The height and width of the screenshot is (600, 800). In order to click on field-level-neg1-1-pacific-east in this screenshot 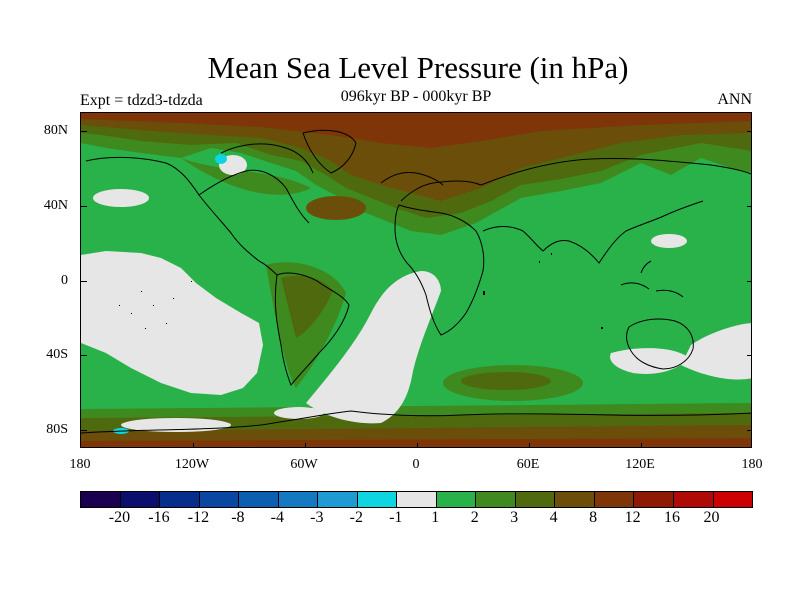, I will do `click(716, 351)`.